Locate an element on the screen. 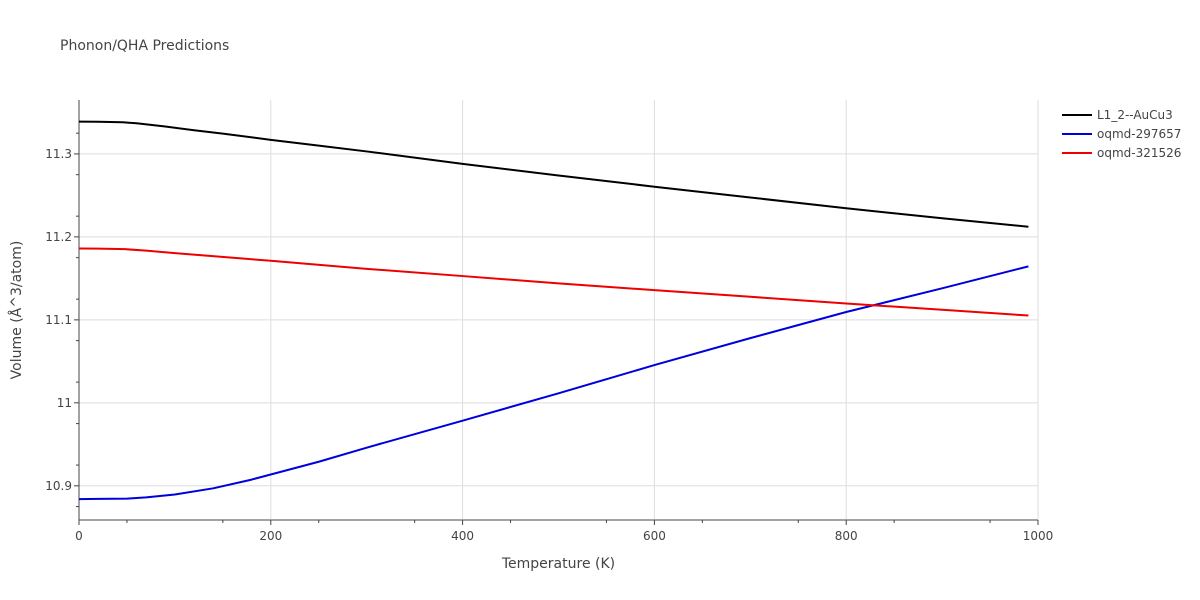  y-minor-ticks is located at coordinates (77, 320).